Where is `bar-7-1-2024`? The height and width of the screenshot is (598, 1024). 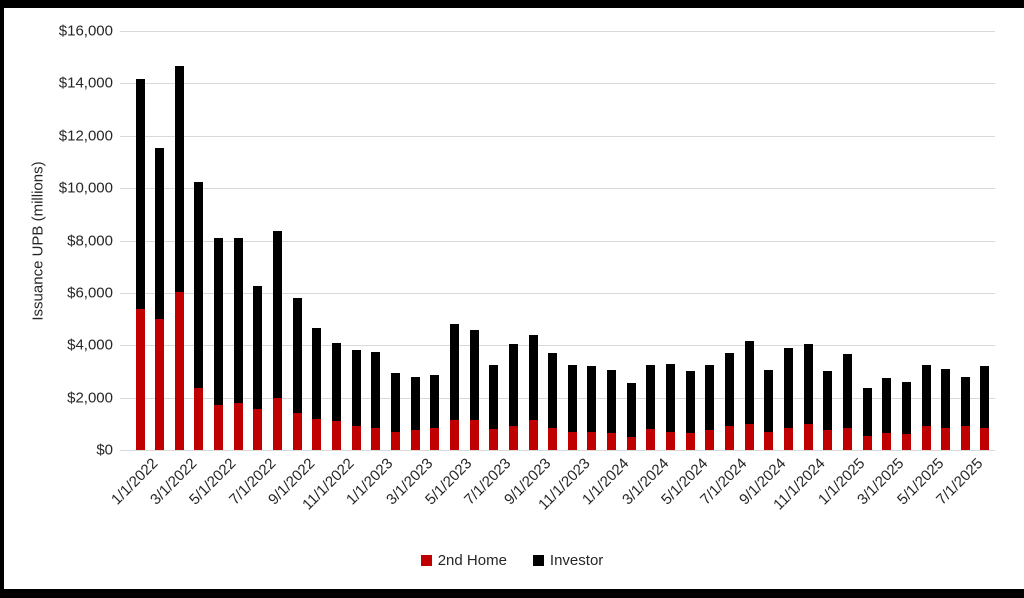
bar-7-1-2024 is located at coordinates (729, 401).